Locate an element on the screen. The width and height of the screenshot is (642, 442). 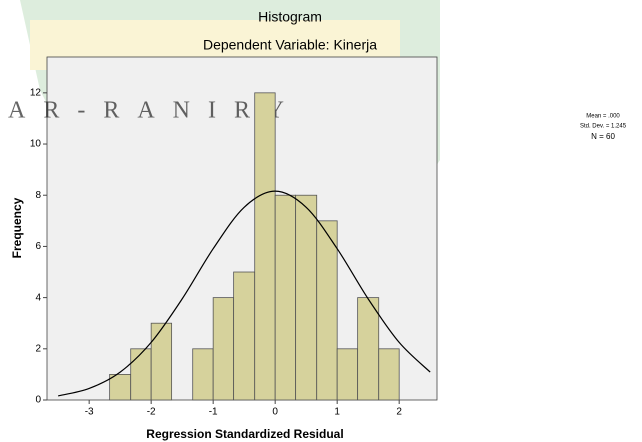
y-tick-label: 6 is located at coordinates (38, 246).